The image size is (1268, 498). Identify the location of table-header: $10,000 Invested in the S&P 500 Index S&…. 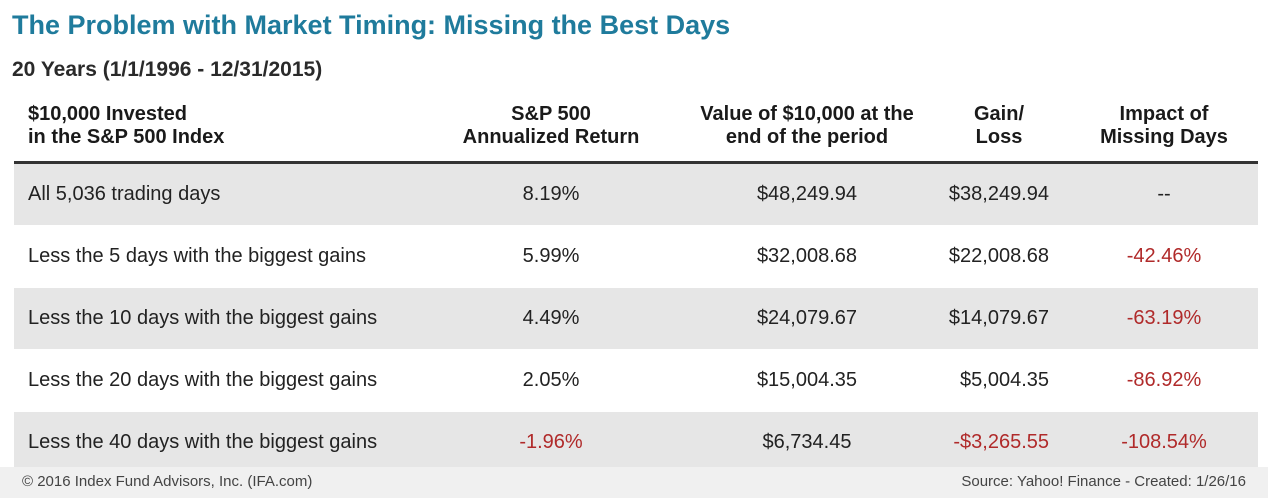
(636, 130).